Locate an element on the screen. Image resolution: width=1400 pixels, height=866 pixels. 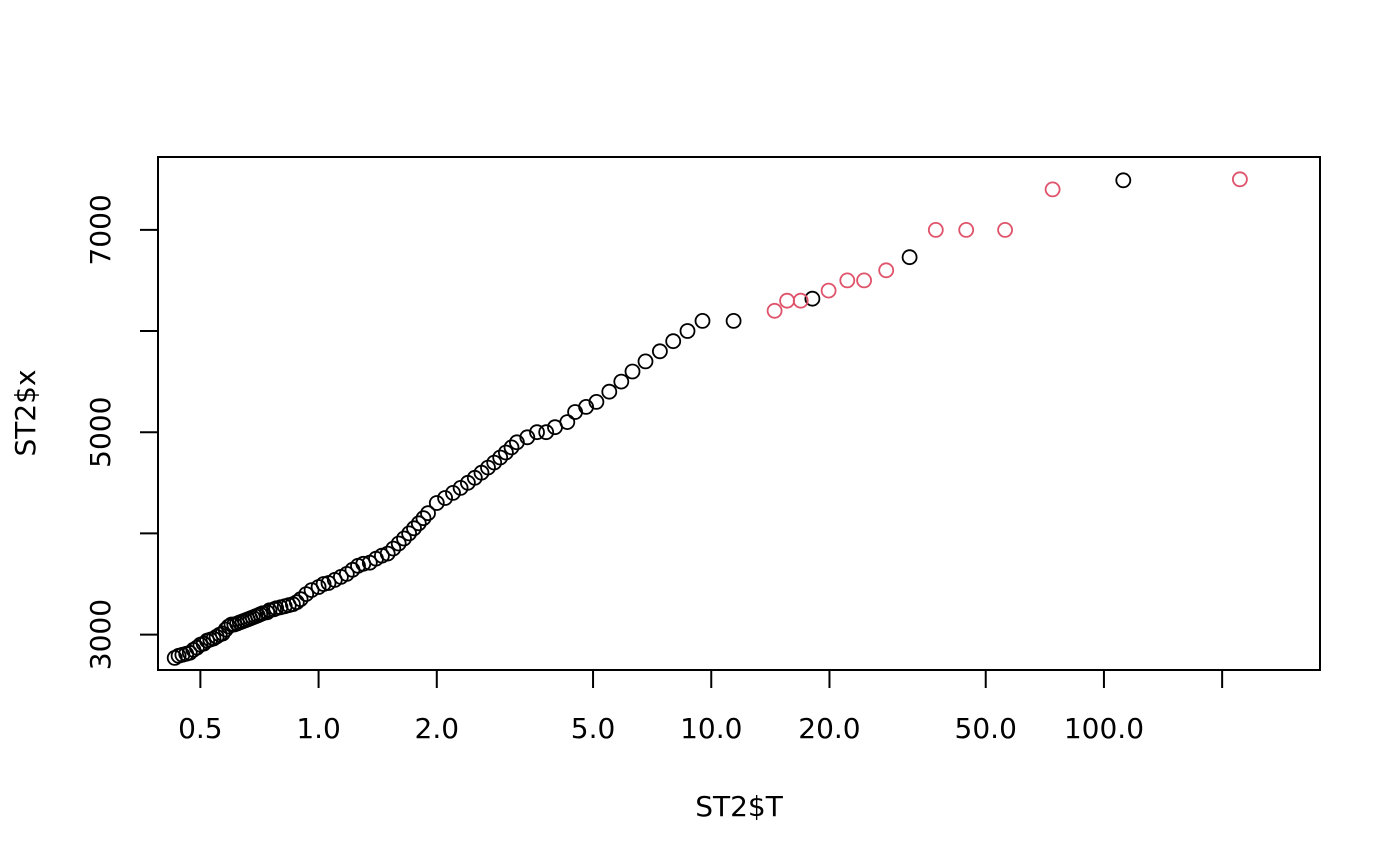
x-tick-label: 10.0 is located at coordinates (711, 728).